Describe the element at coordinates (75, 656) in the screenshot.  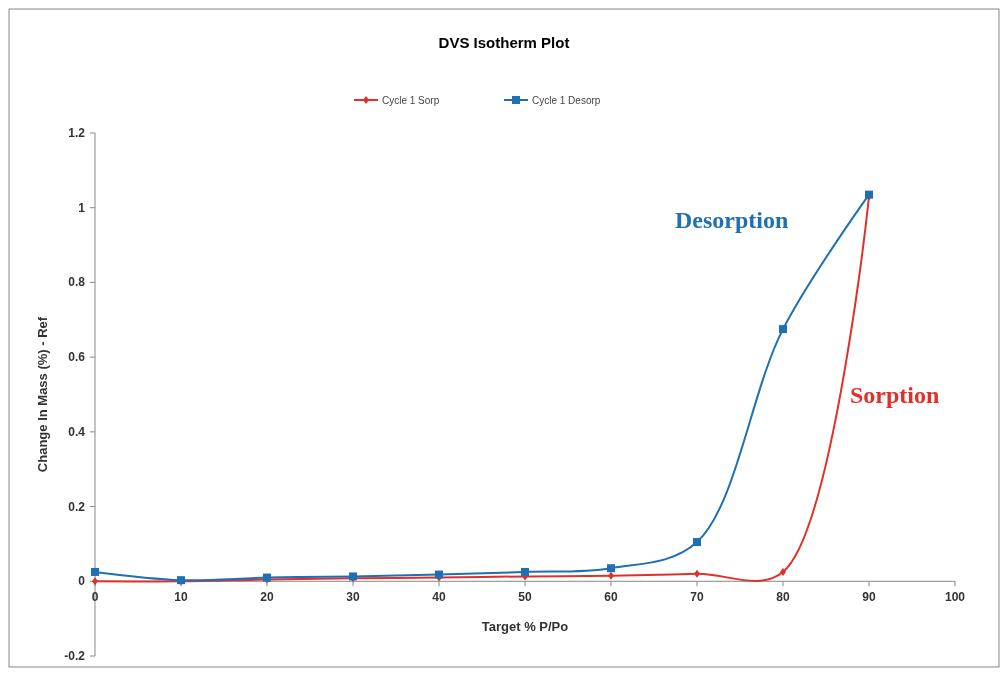
I see `y-tick-label: -0.2` at that location.